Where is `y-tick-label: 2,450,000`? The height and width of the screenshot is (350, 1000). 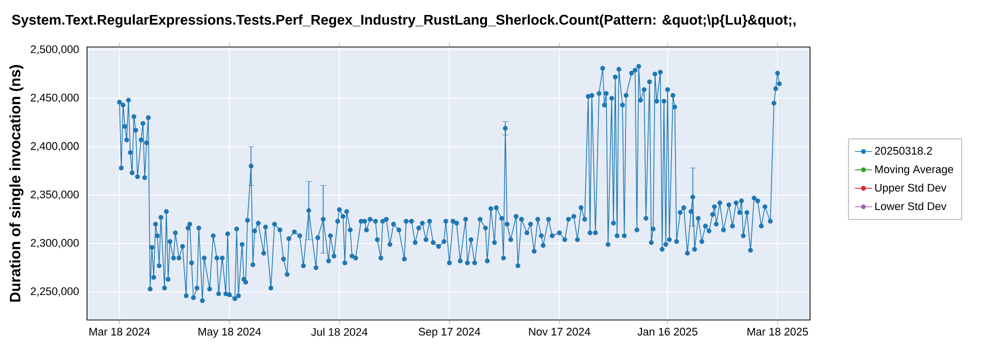 y-tick-label: 2,450,000 is located at coordinates (54, 98).